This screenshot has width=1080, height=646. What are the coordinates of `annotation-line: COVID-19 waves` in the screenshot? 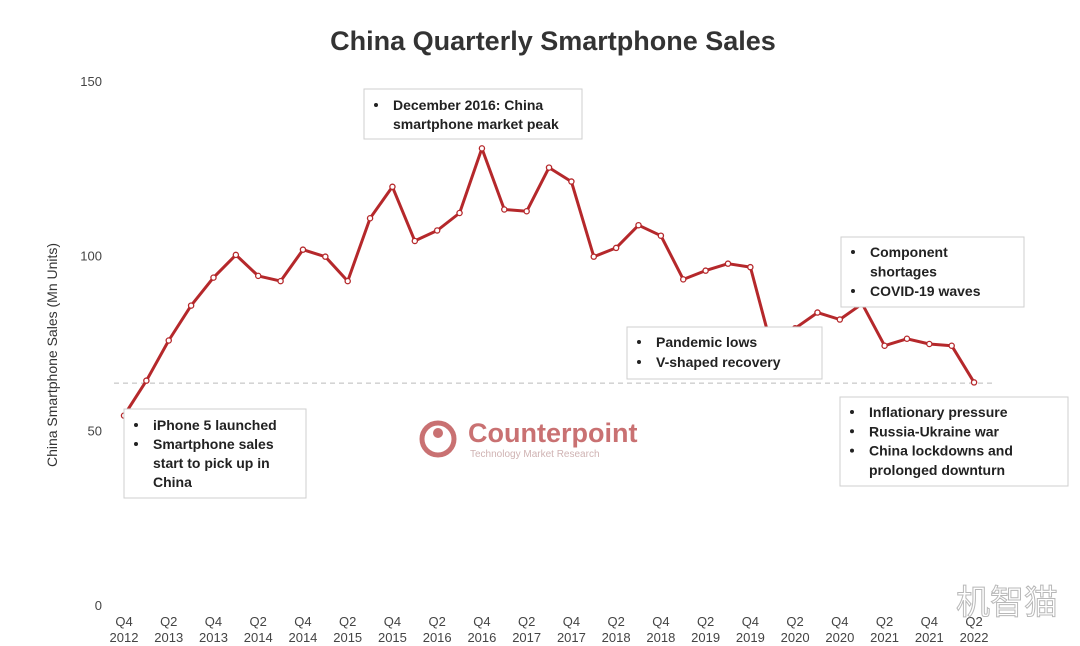 It's located at (925, 291).